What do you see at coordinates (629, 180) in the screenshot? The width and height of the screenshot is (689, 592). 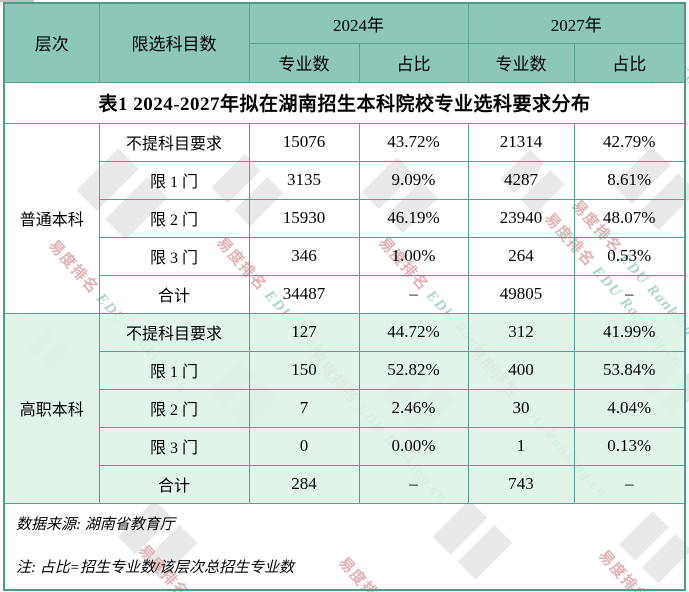 I see `cell-share-2027: 8.61%` at bounding box center [629, 180].